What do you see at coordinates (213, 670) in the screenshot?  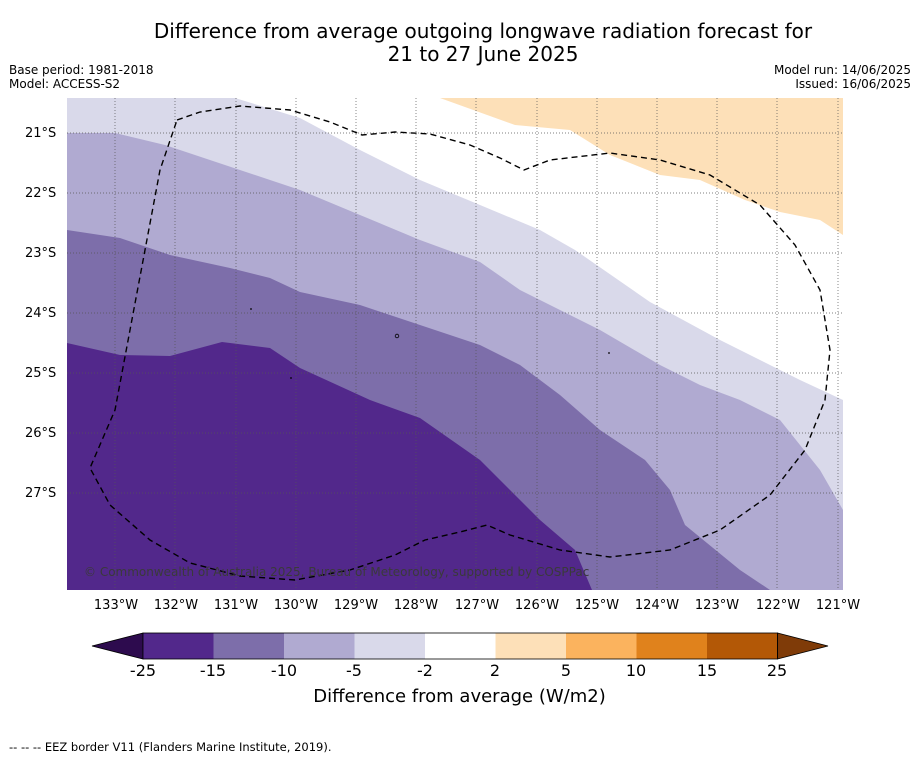 I see `colorbar-tick: -15` at bounding box center [213, 670].